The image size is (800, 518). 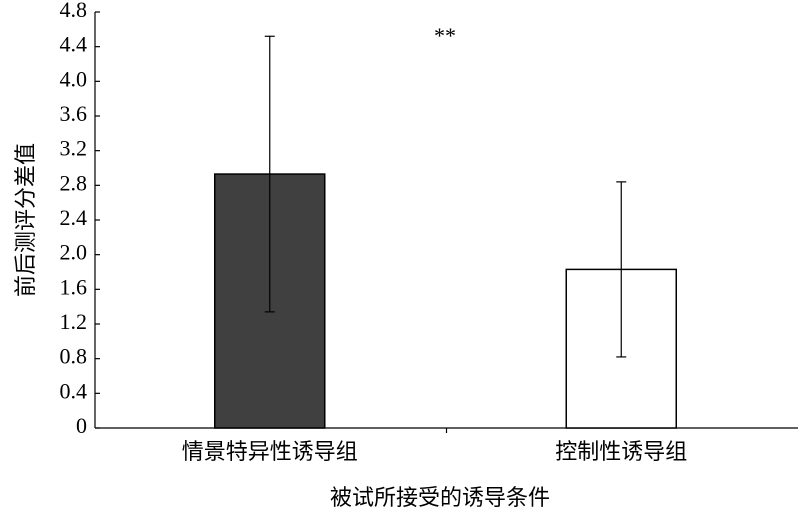 I want to click on y-tick-label: 0, so click(x=81, y=425).